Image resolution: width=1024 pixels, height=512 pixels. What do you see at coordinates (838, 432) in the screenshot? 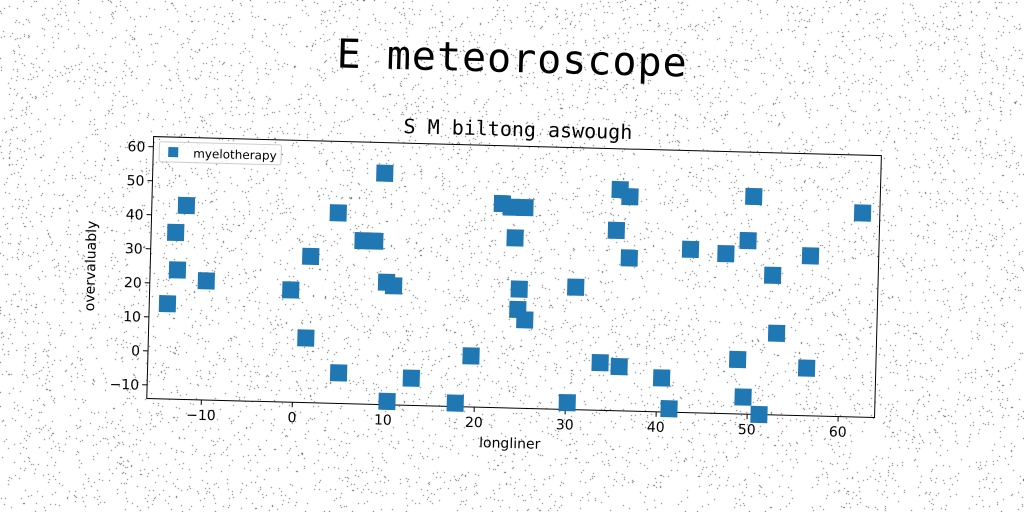
I see `x-tick-label: 60` at bounding box center [838, 432].